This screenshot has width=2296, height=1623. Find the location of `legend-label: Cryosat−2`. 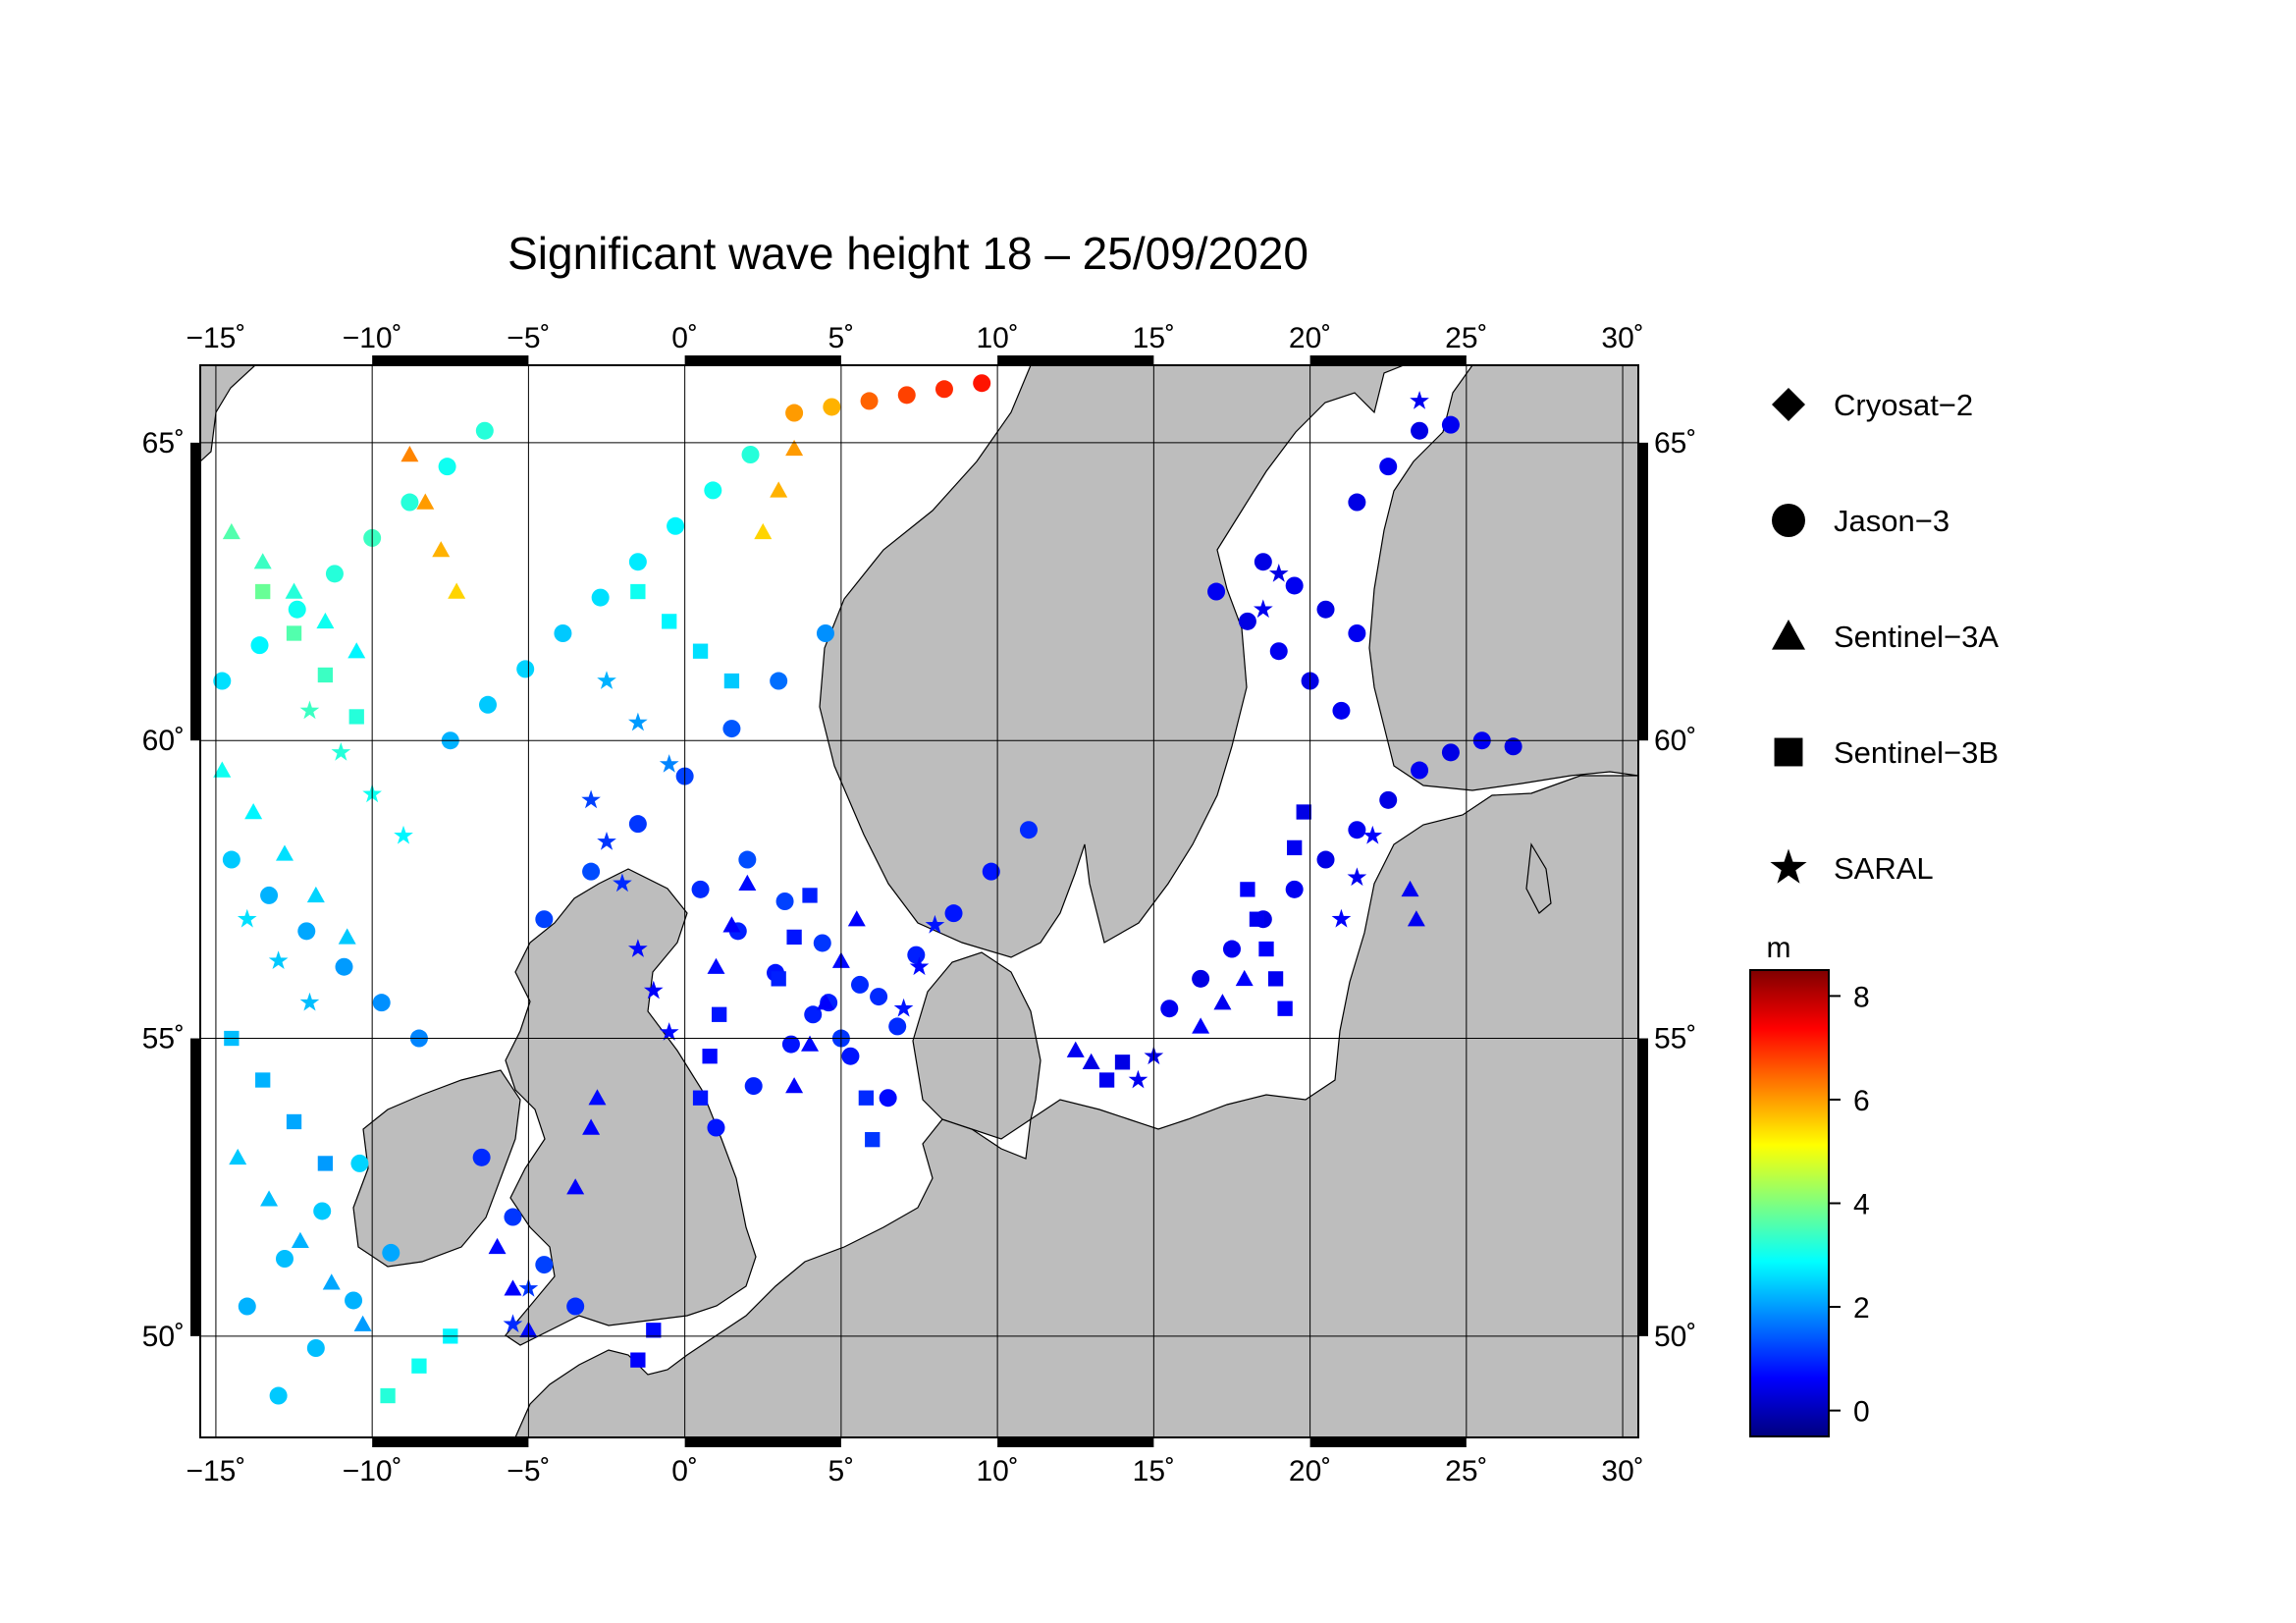

legend-label: Cryosat−2 is located at coordinates (1903, 405).